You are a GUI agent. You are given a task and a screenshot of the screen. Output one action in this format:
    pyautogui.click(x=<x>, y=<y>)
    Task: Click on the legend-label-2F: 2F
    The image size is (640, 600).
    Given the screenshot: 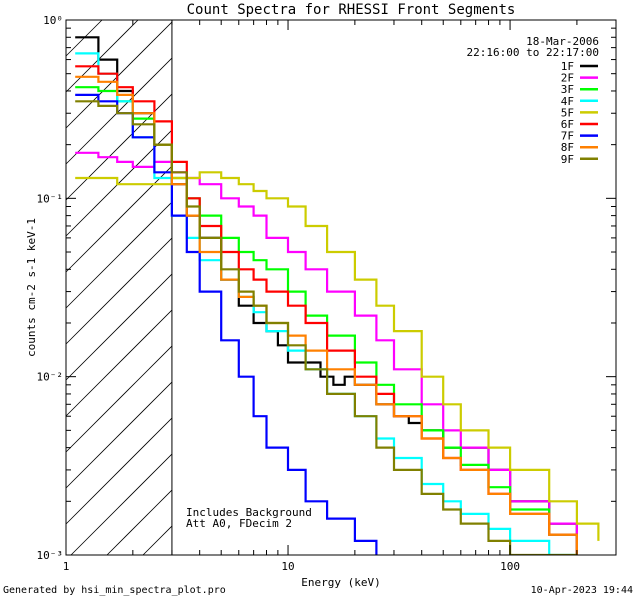 What is the action you would take?
    pyautogui.click(x=567, y=78)
    